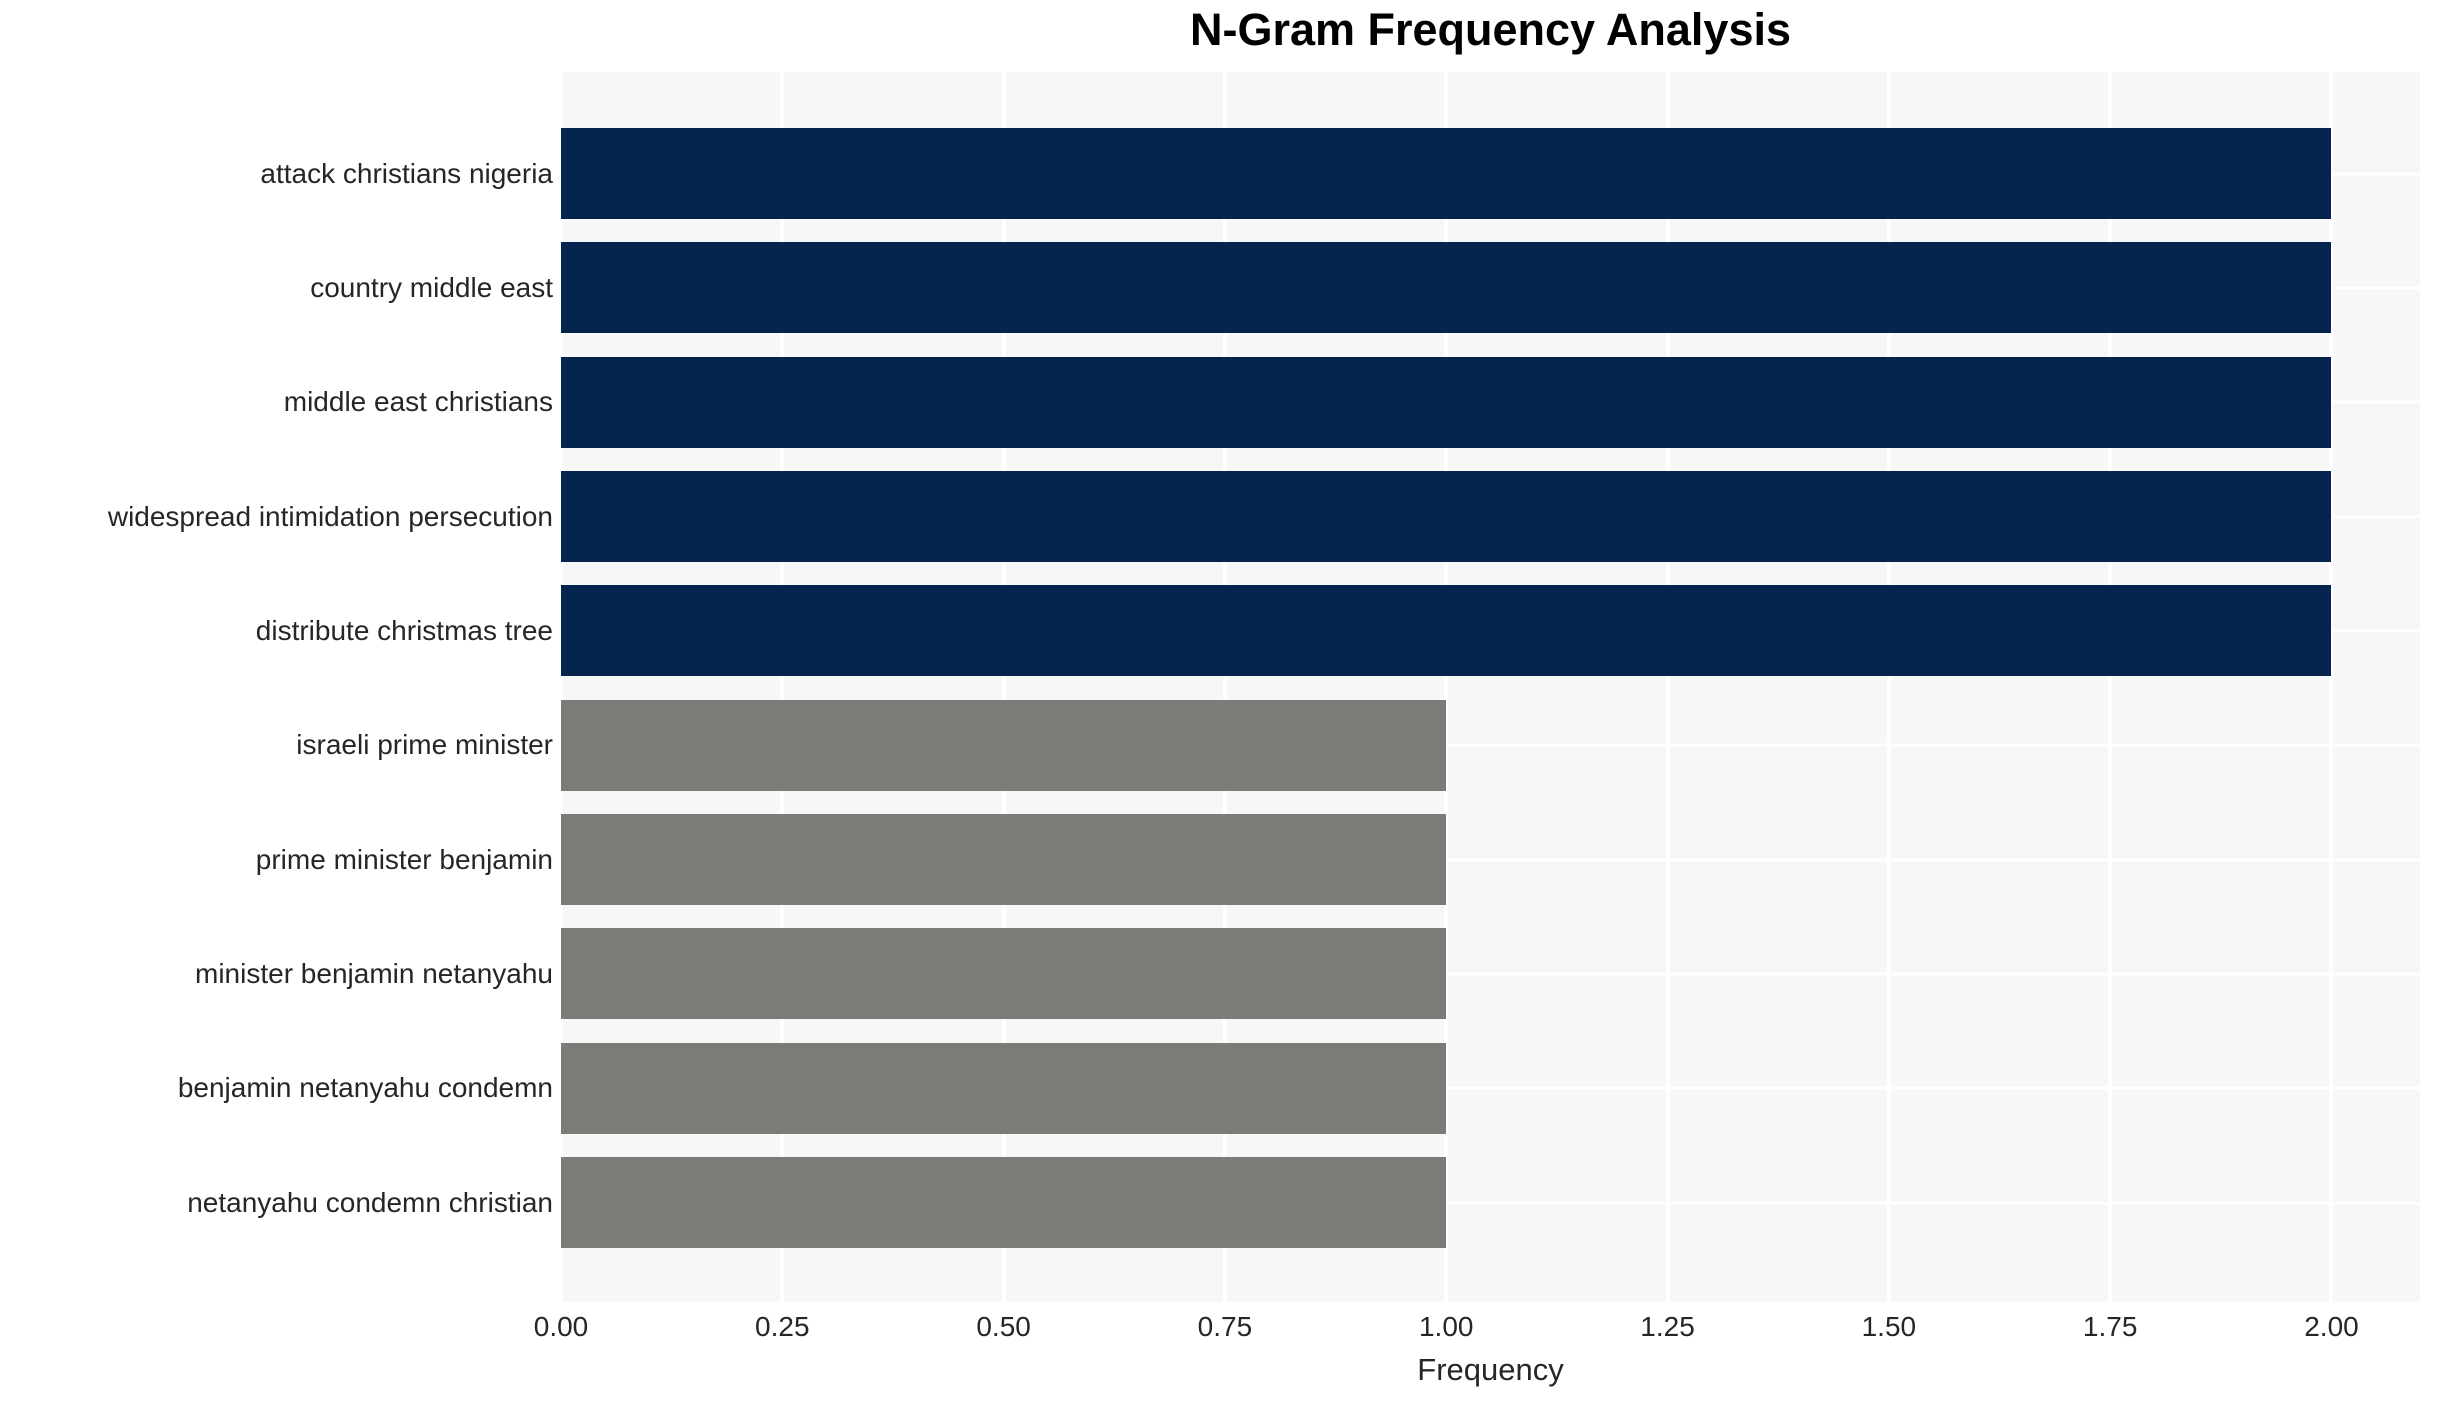 Image resolution: width=2439 pixels, height=1402 pixels. I want to click on bar-minister-benjamin-netanyahu, so click(1004, 974).